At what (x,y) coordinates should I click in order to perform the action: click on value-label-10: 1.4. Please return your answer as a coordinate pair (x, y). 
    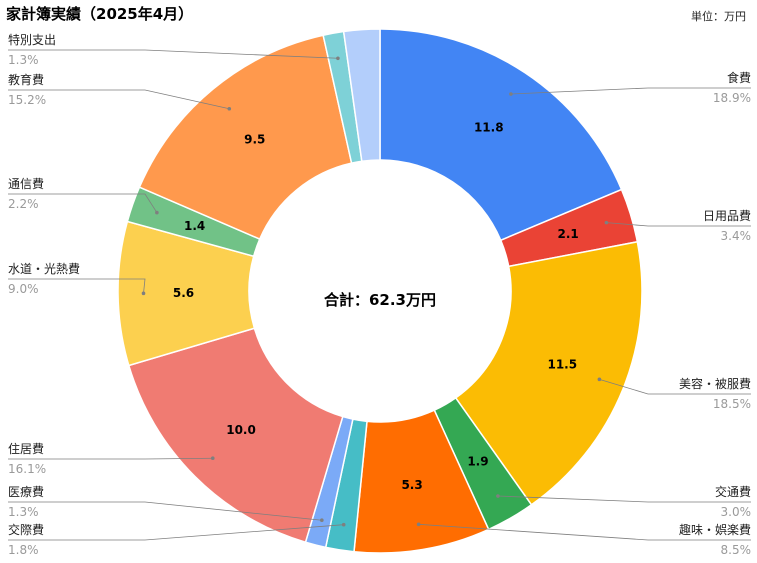
    Looking at the image, I should click on (194, 226).